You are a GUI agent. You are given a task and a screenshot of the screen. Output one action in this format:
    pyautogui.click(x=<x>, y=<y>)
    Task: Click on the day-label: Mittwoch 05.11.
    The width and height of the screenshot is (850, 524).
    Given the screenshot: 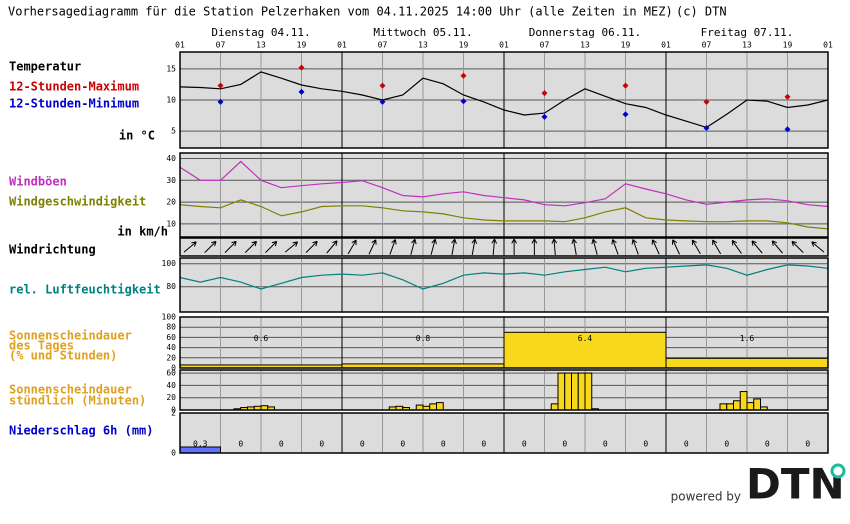 What is the action you would take?
    pyautogui.click(x=422, y=32)
    